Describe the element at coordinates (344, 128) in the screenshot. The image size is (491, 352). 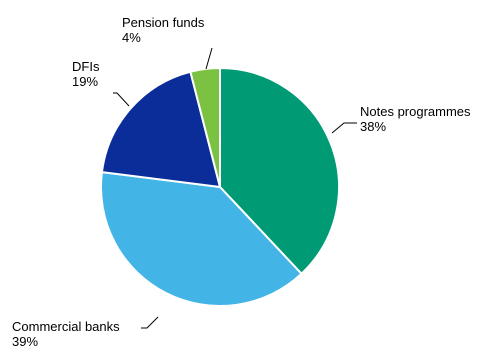
I see `leader-line-notes-programmes` at that location.